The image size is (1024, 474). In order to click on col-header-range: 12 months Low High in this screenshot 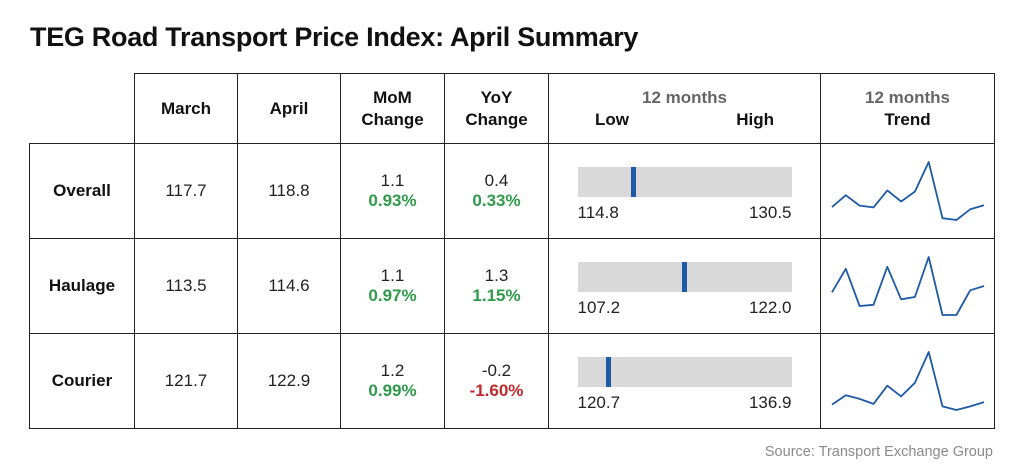, I will do `click(684, 108)`.